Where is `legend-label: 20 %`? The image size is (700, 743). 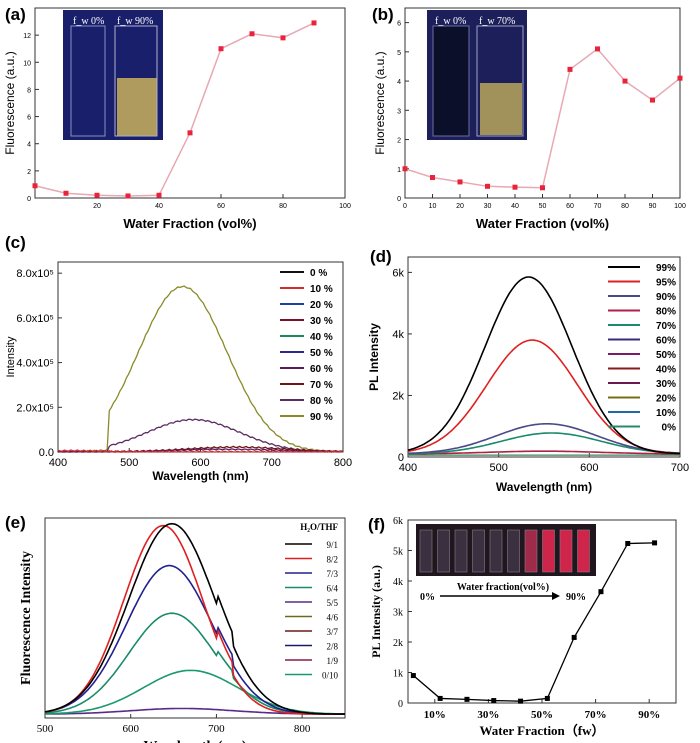
legend-label: 20 % is located at coordinates (321, 305).